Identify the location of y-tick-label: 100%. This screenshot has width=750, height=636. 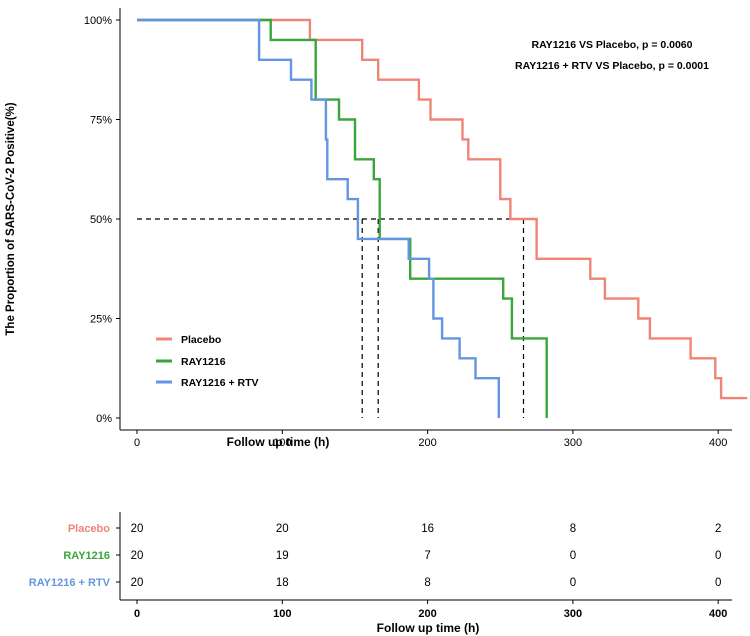
(98, 21).